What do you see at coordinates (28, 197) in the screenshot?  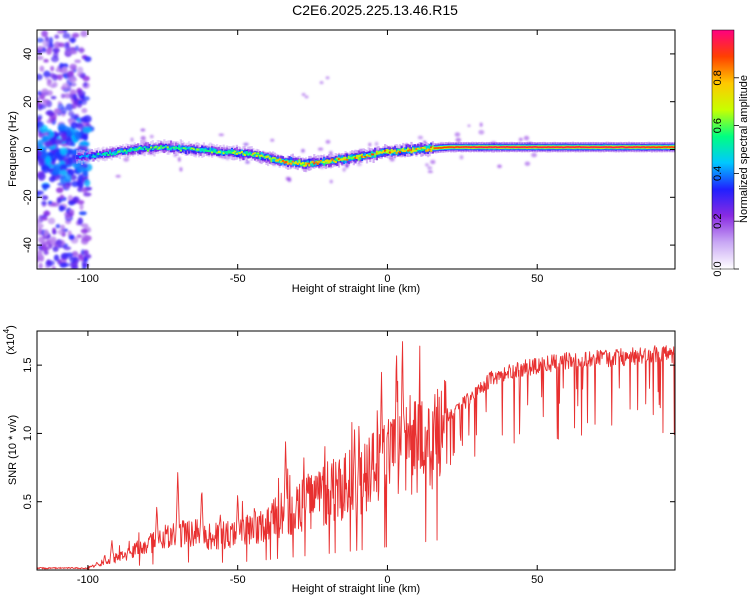 I see `spectrogram-y-tick-label: -20` at bounding box center [28, 197].